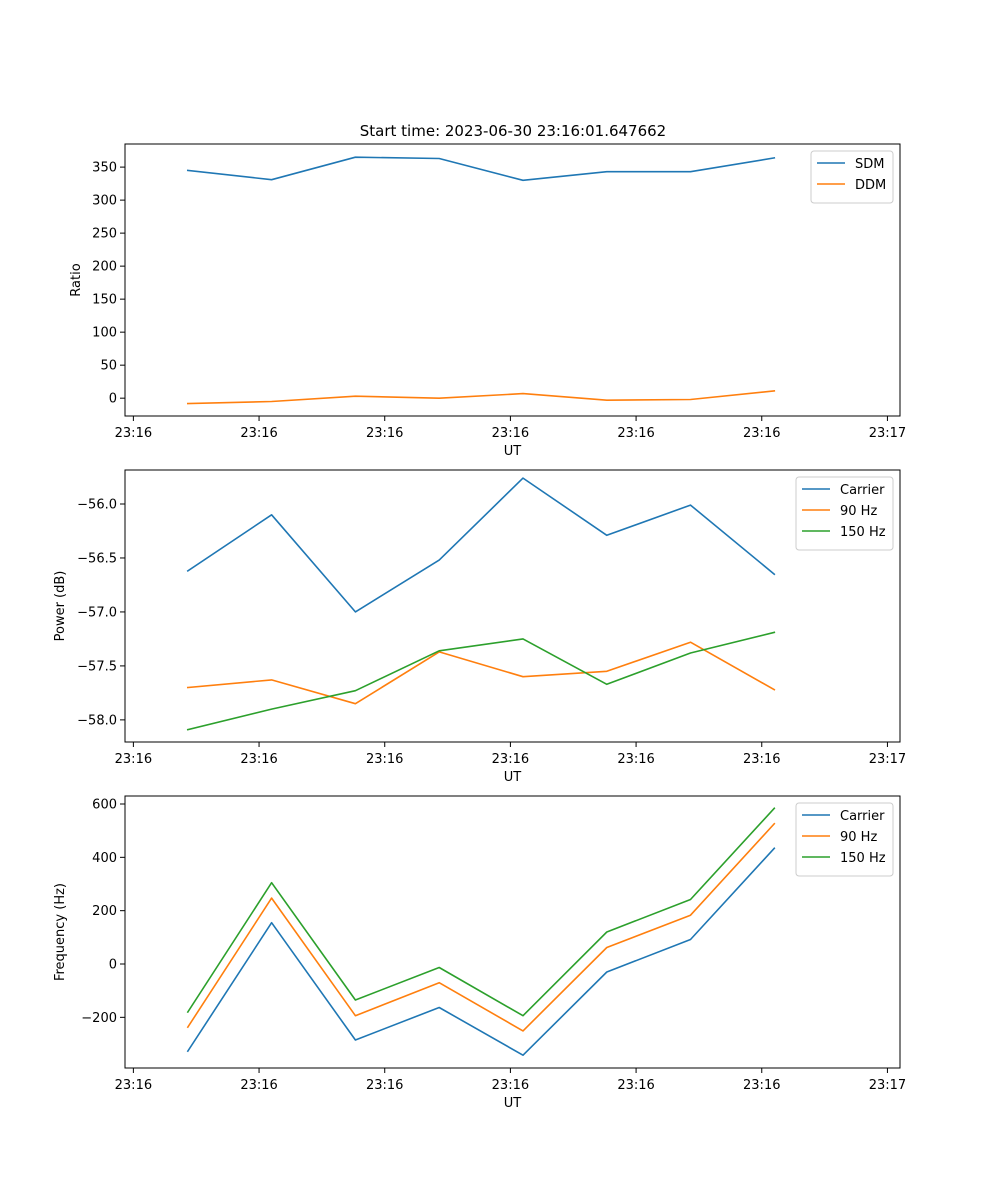 This screenshot has width=1000, height=1200. What do you see at coordinates (481, 169) in the screenshot?
I see `series-line-sdm` at bounding box center [481, 169].